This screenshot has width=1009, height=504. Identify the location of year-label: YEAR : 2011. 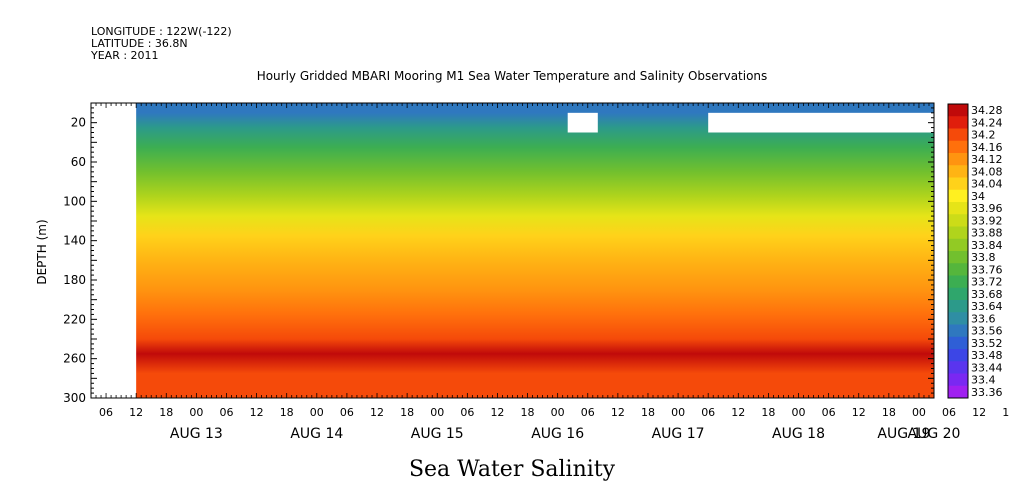
(124, 55).